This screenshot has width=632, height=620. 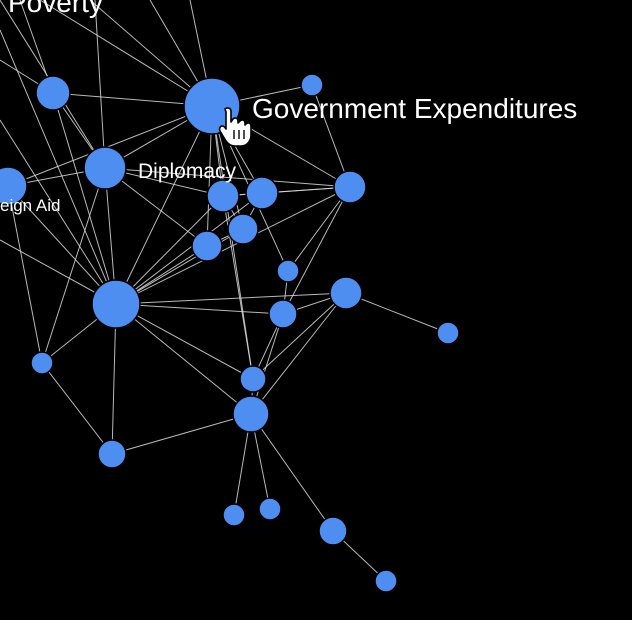 What do you see at coordinates (105, 168) in the screenshot?
I see `node-diplomacy` at bounding box center [105, 168].